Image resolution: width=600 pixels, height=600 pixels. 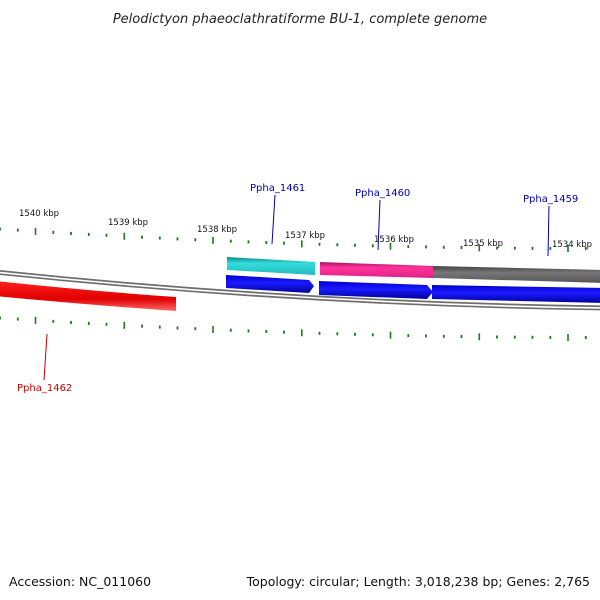 I want to click on feature-magenta, so click(x=376, y=270).